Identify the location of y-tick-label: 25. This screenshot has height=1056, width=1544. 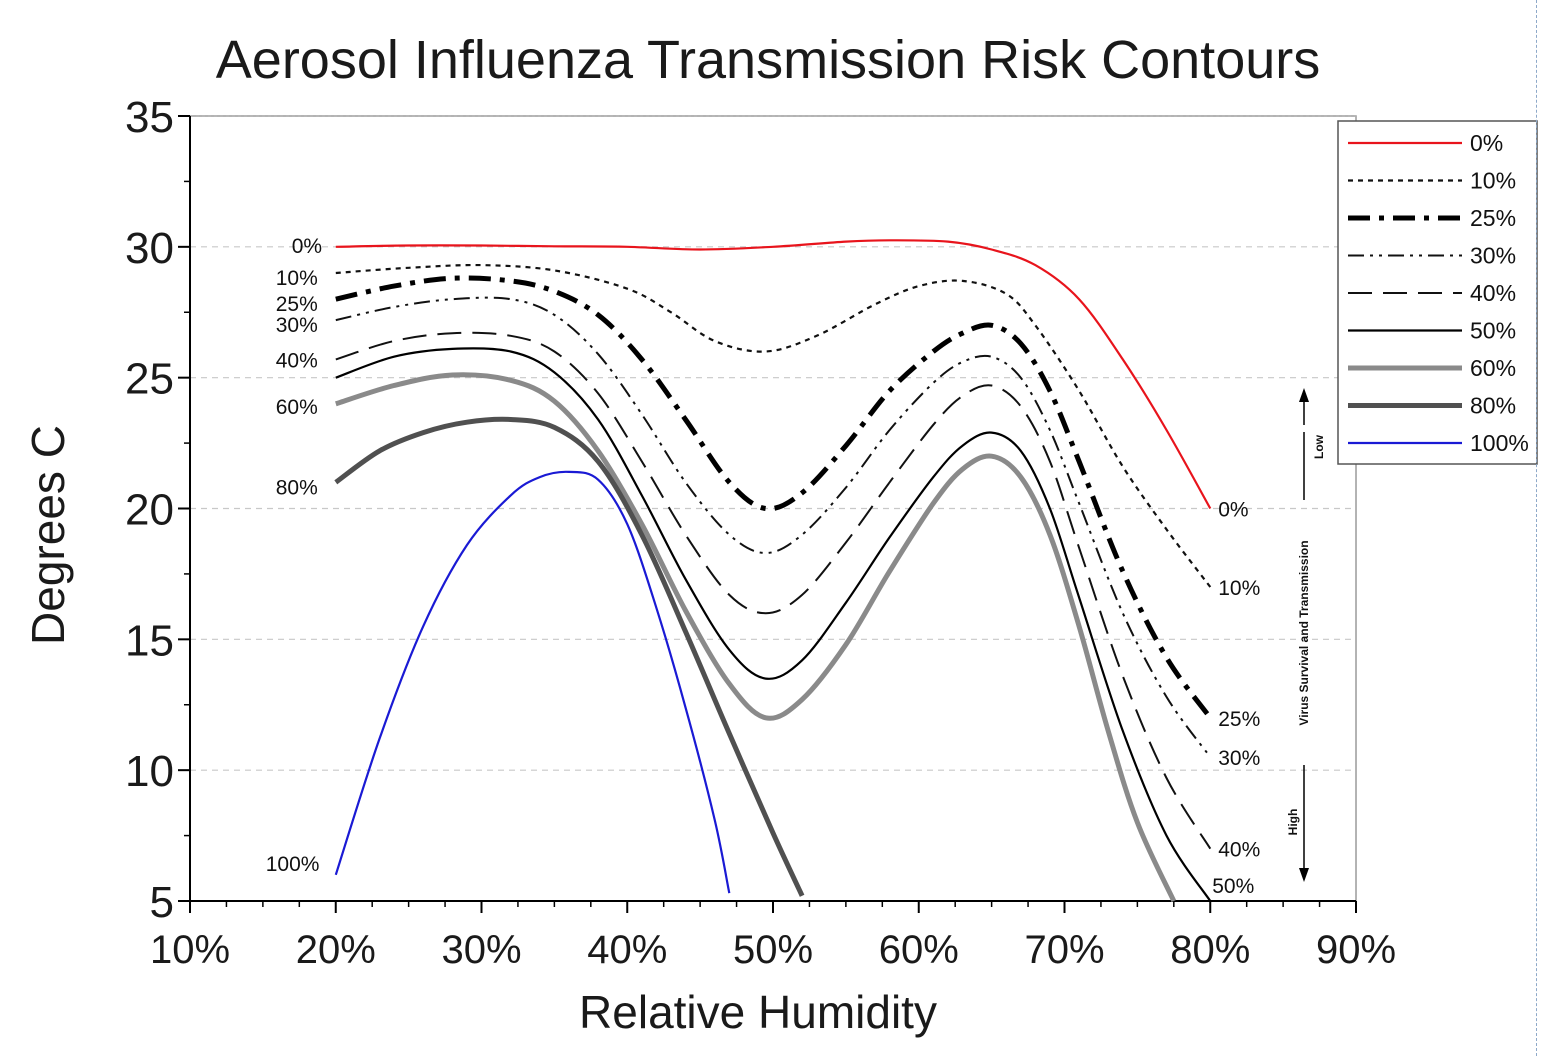
(149, 379).